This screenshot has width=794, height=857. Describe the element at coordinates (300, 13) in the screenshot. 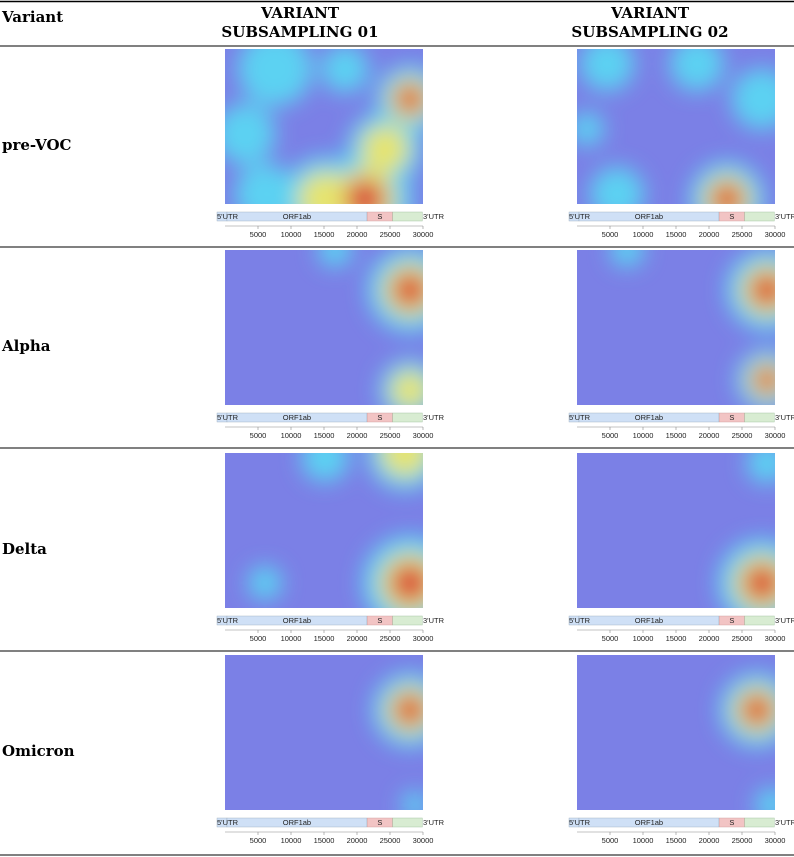

I see `header-cell: VARIANT` at that location.